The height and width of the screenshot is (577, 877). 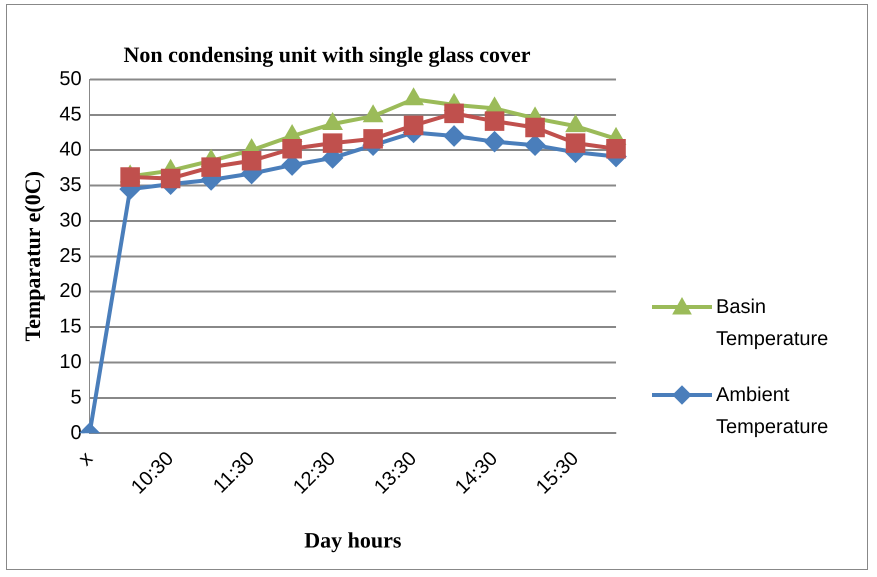 I want to click on y-tick-label: 25, so click(x=70, y=255).